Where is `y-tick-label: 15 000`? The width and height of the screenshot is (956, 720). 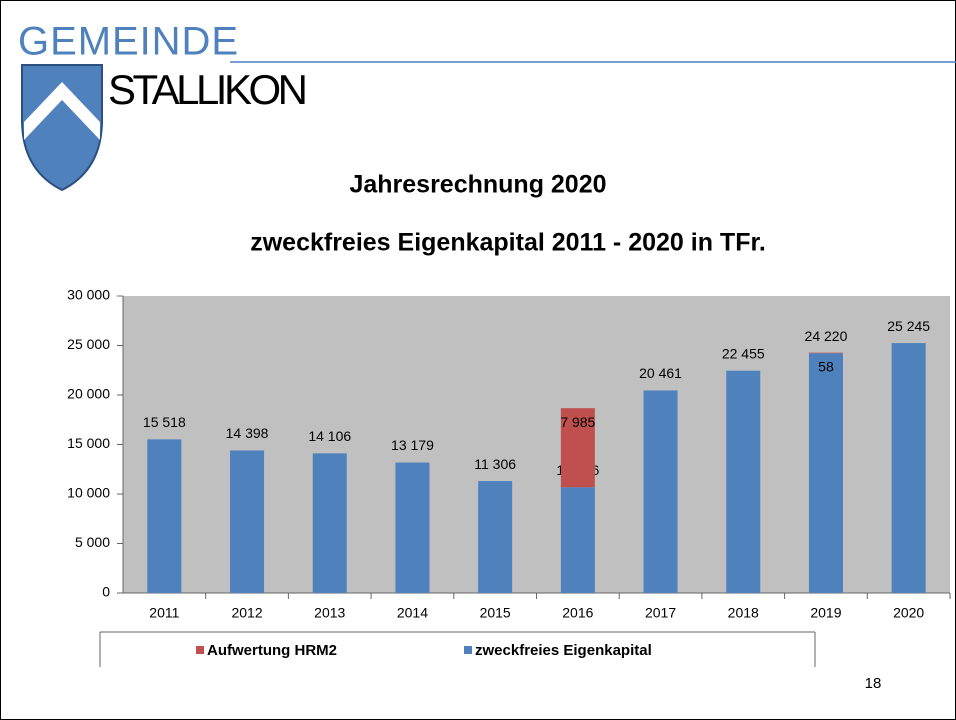 y-tick-label: 15 000 is located at coordinates (88, 443).